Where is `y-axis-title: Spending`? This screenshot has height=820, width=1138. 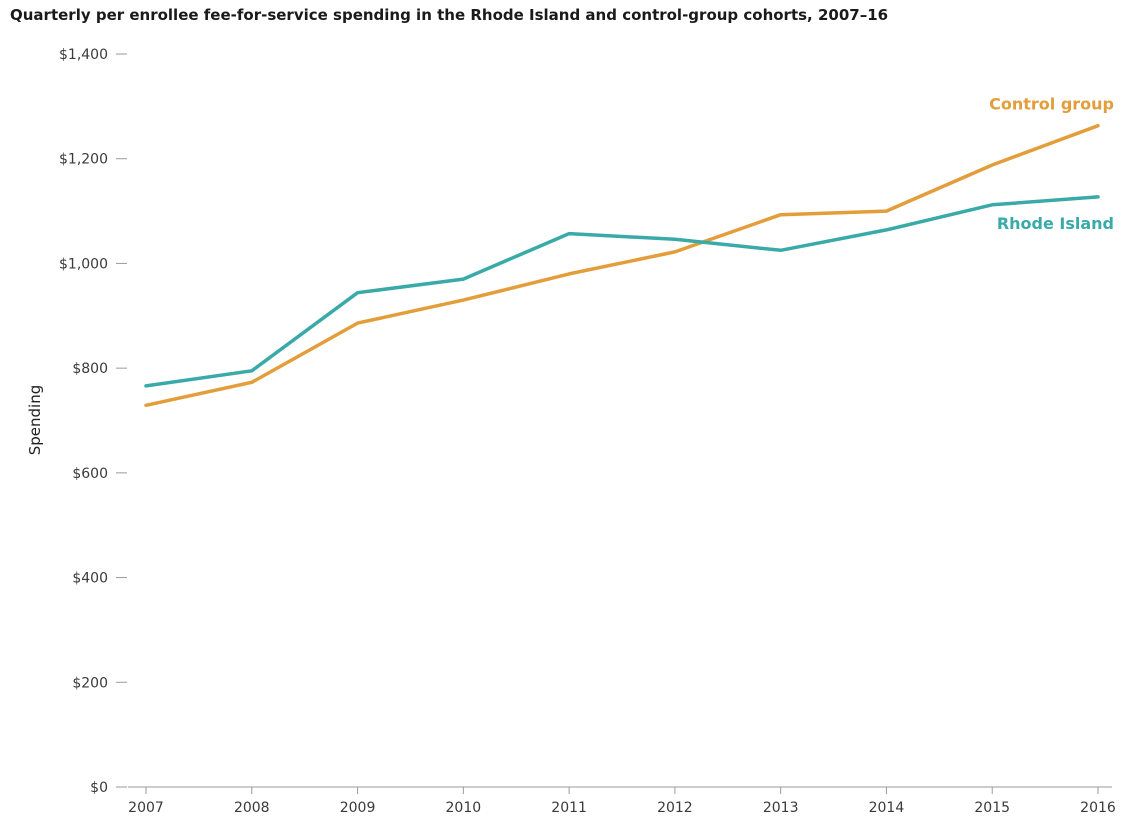
y-axis-title: Spending is located at coordinates (35, 420).